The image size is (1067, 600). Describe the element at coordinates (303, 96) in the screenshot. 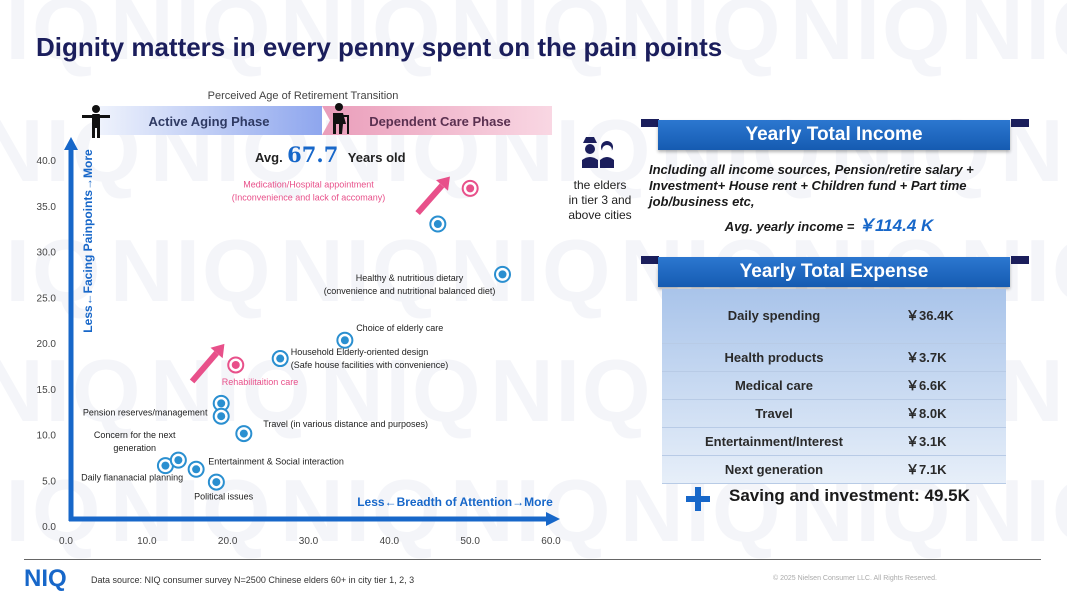

I see `chart-title: Perceived Age of Retirement Transition` at that location.